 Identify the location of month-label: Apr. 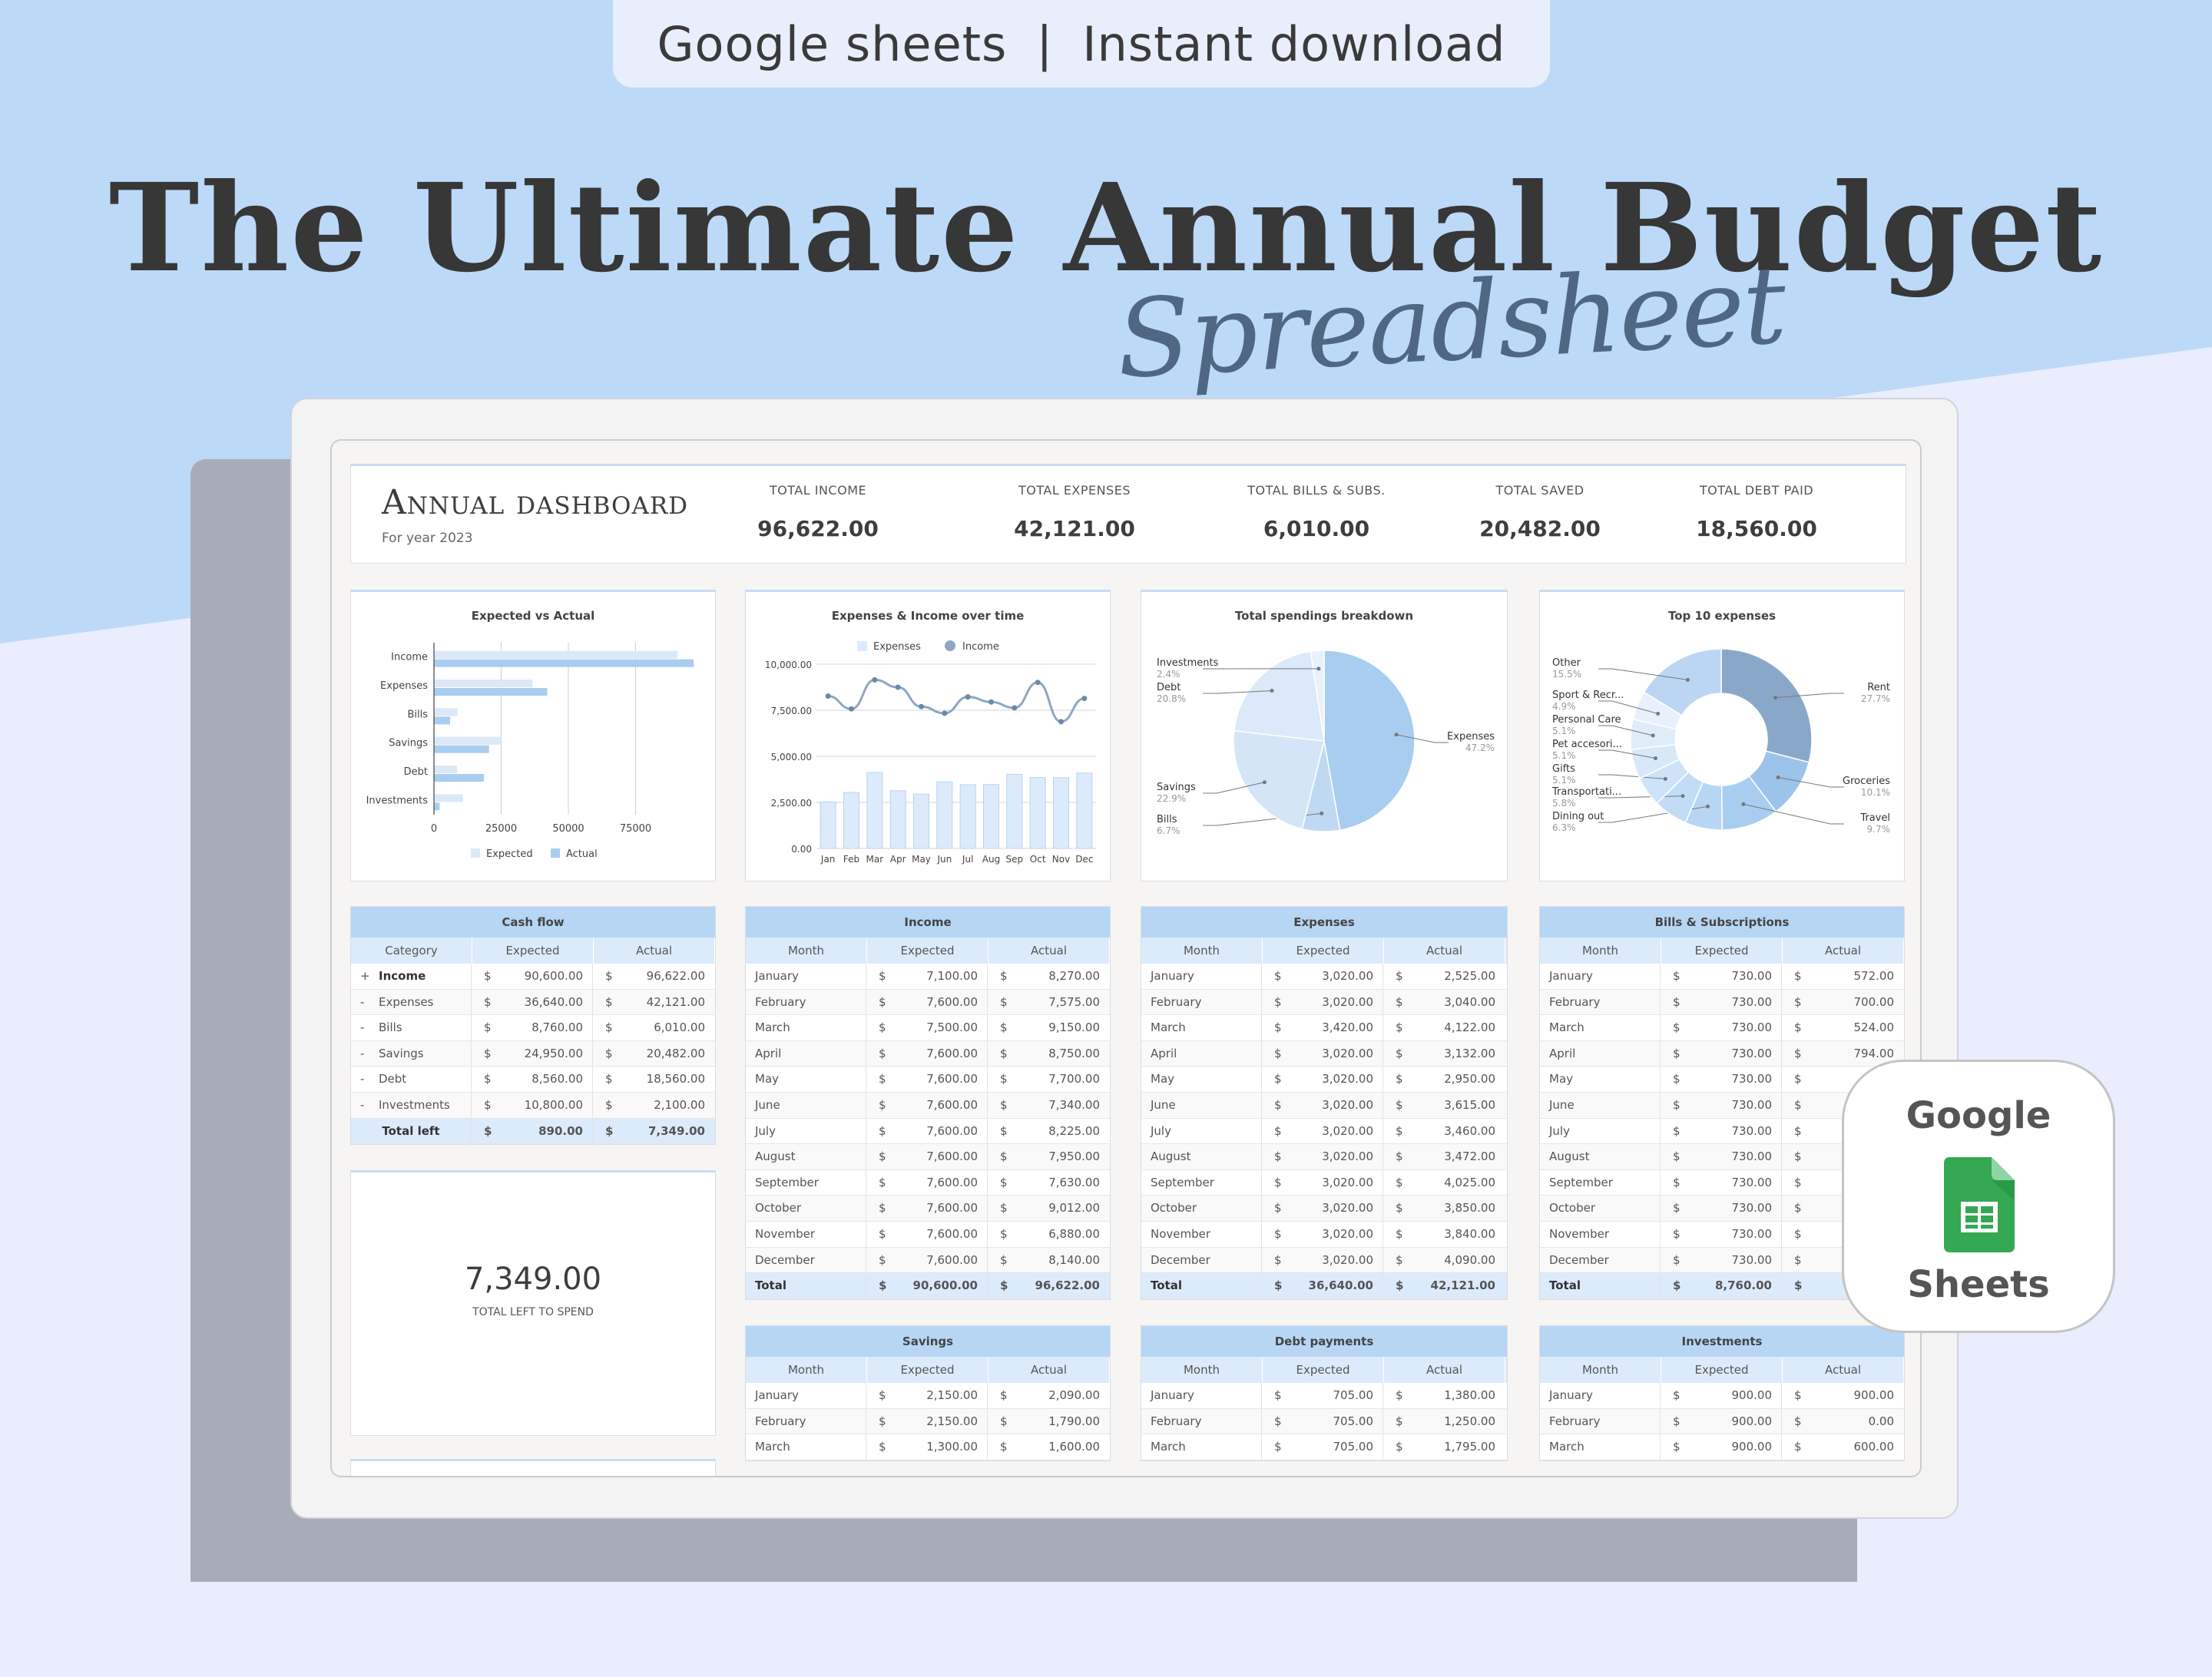
(898, 860).